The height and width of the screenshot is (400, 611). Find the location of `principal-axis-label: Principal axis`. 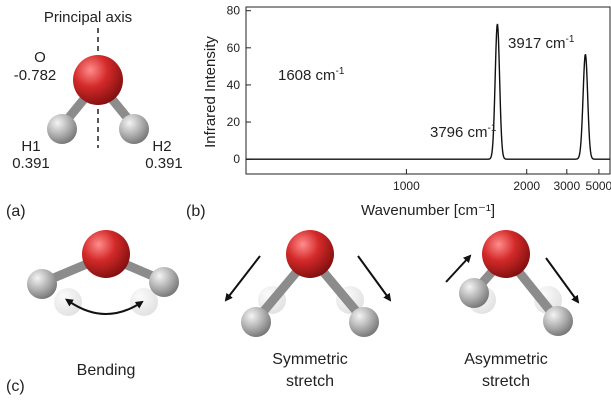

principal-axis-label: Principal axis is located at coordinates (88, 17).